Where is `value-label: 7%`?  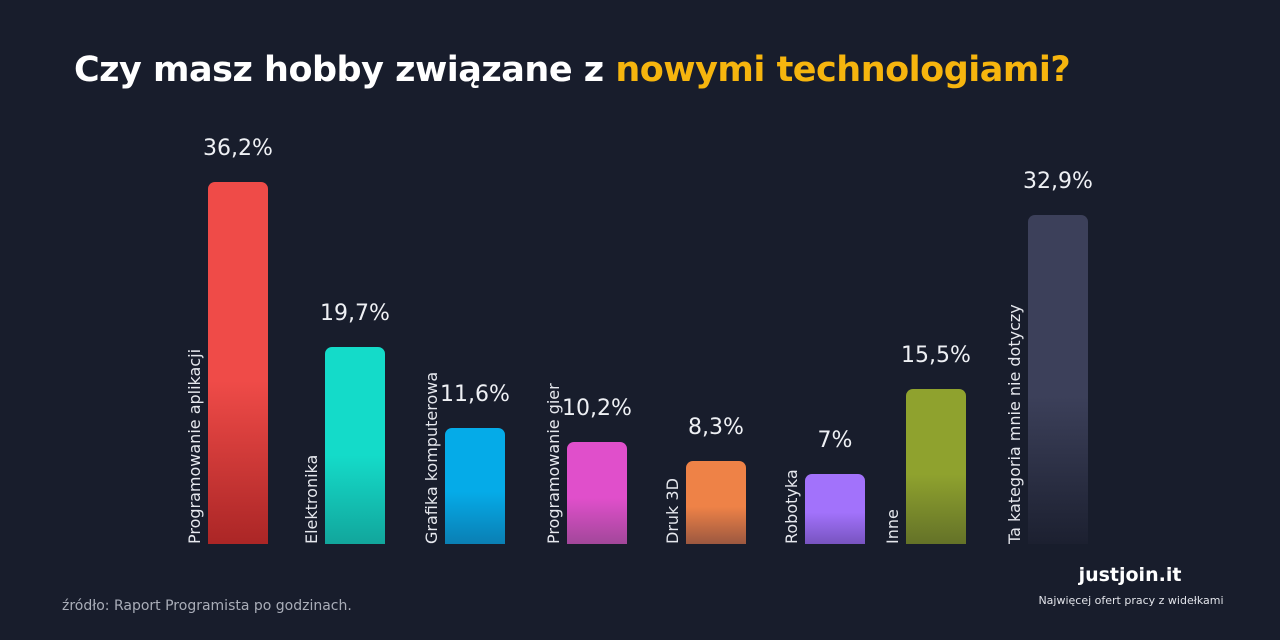 value-label: 7% is located at coordinates (835, 440).